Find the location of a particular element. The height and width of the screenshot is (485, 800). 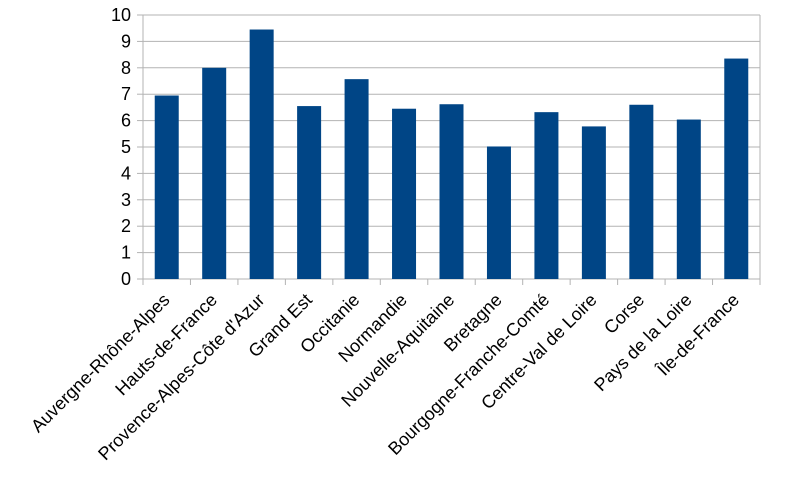

y-tick-label: 3 is located at coordinates (126, 200).